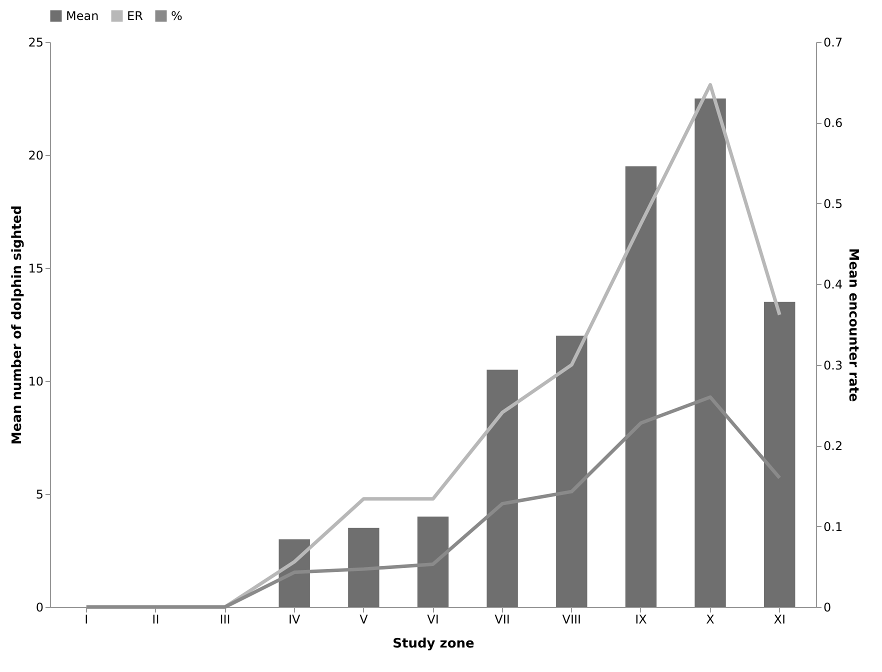 Image resolution: width=882 pixels, height=672 pixels. Describe the element at coordinates (36, 43) in the screenshot. I see `y-tick-label: 25` at that location.